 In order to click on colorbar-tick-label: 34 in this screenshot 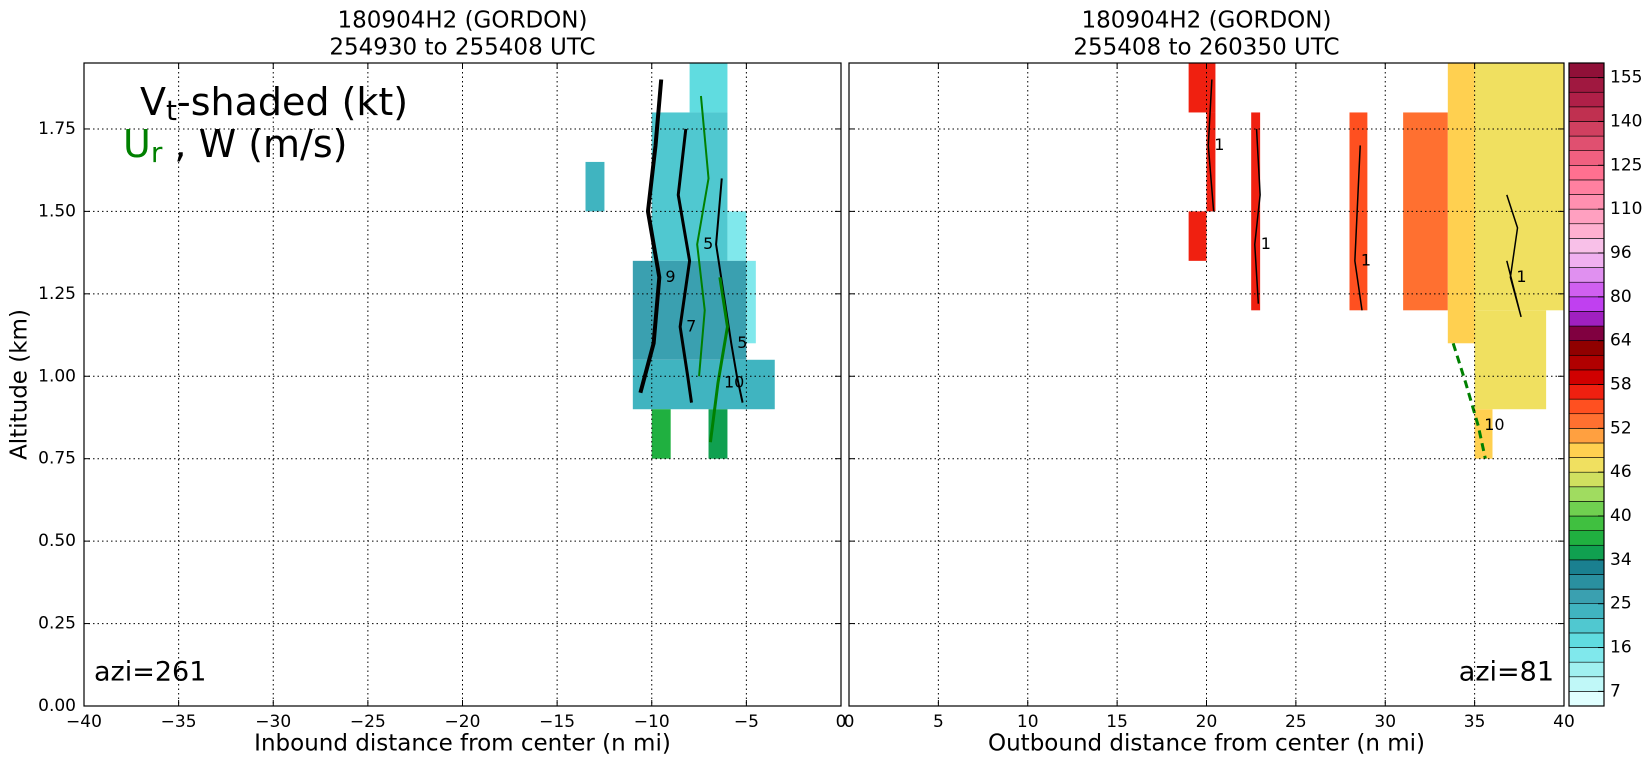, I will do `click(1621, 560)`.